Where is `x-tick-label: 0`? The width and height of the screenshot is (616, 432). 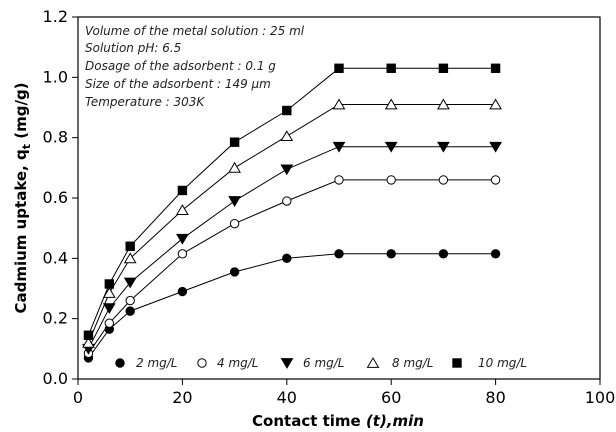
x-tick-label: 0 is located at coordinates (78, 397).